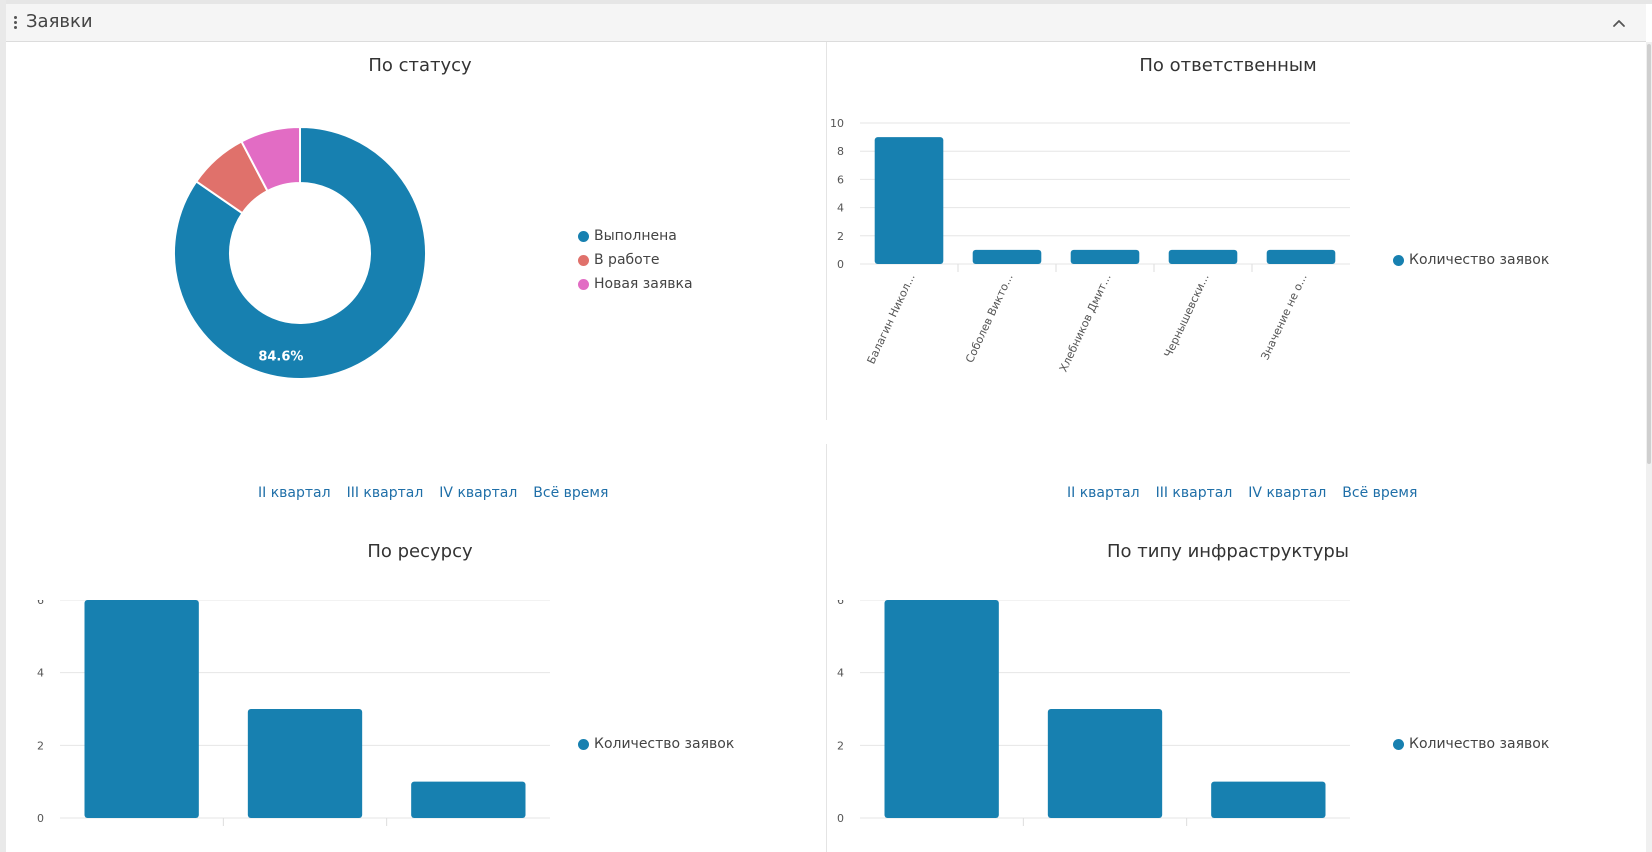 This screenshot has height=852, width=1652. I want to click on infrastructure-legend-label: Количество заявок, so click(1479, 744).